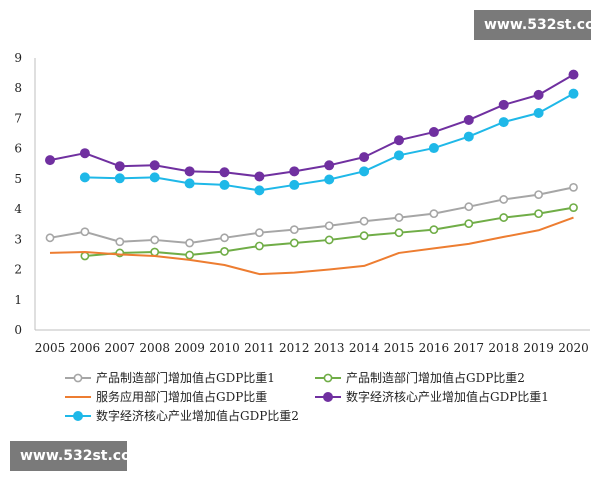  Describe the element at coordinates (364, 348) in the screenshot. I see `x-tick-label: 2014` at that location.